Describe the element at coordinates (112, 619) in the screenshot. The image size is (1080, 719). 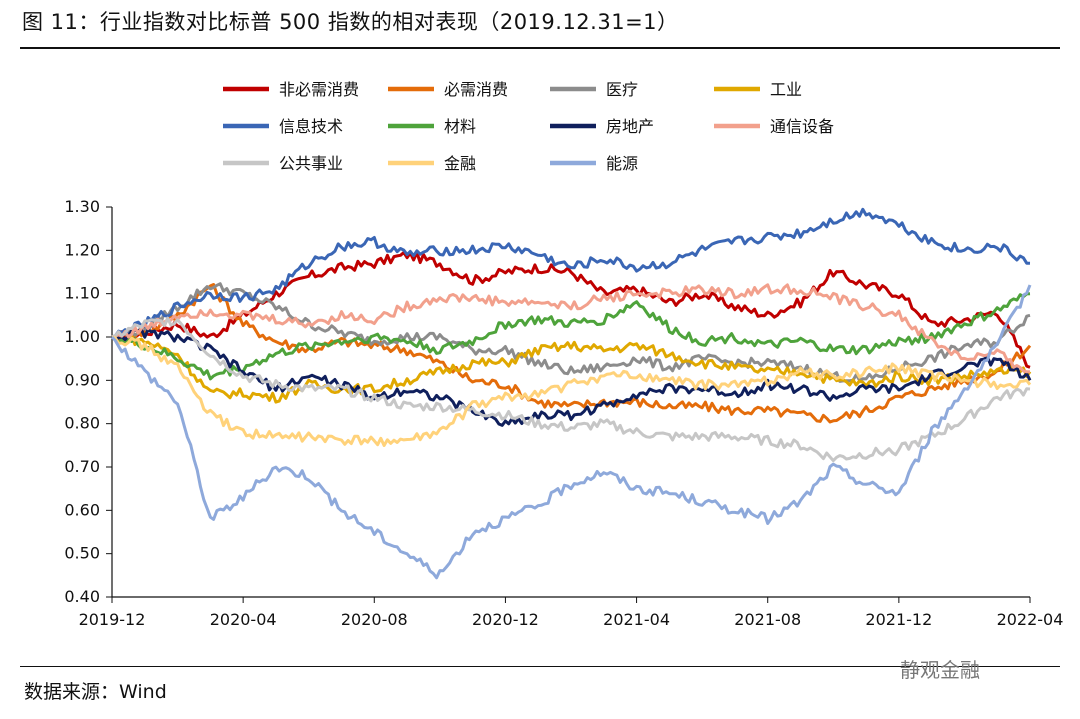
I see `x-tick-label: 2019-12` at that location.